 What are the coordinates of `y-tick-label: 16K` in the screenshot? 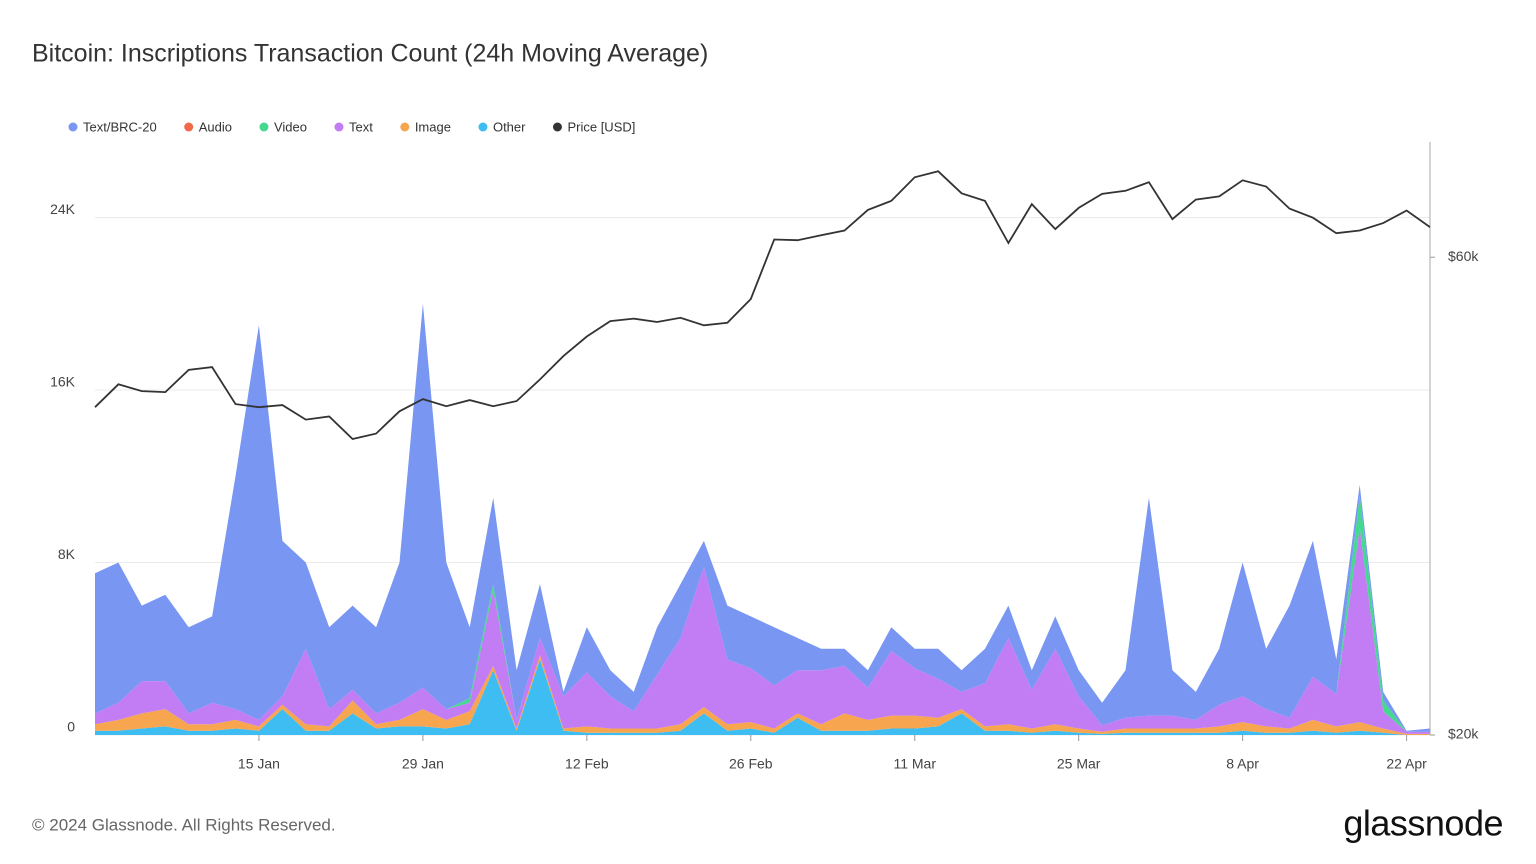 It's located at (63, 382).